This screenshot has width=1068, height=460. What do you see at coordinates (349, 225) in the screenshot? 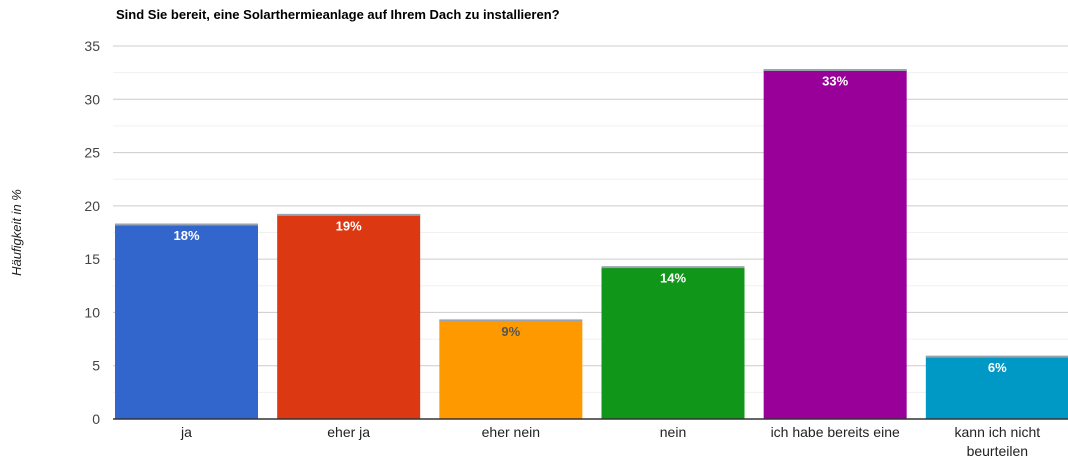
I see `data-label: 19%` at bounding box center [349, 225].